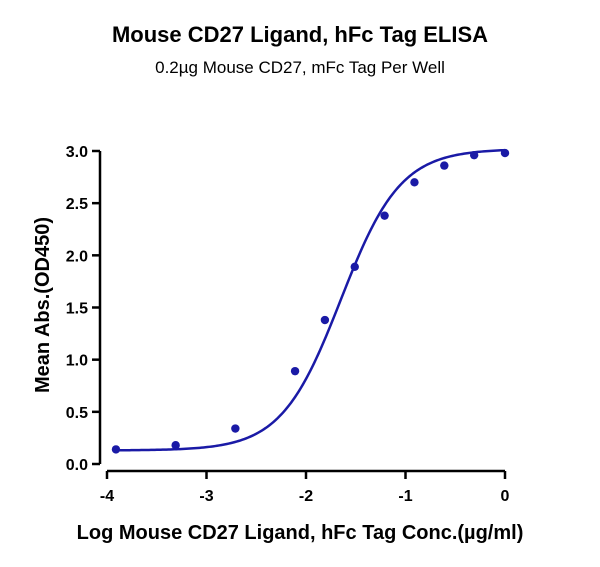 This screenshot has width=600, height=567. I want to click on y-tick-label: 1.0, so click(77, 361).